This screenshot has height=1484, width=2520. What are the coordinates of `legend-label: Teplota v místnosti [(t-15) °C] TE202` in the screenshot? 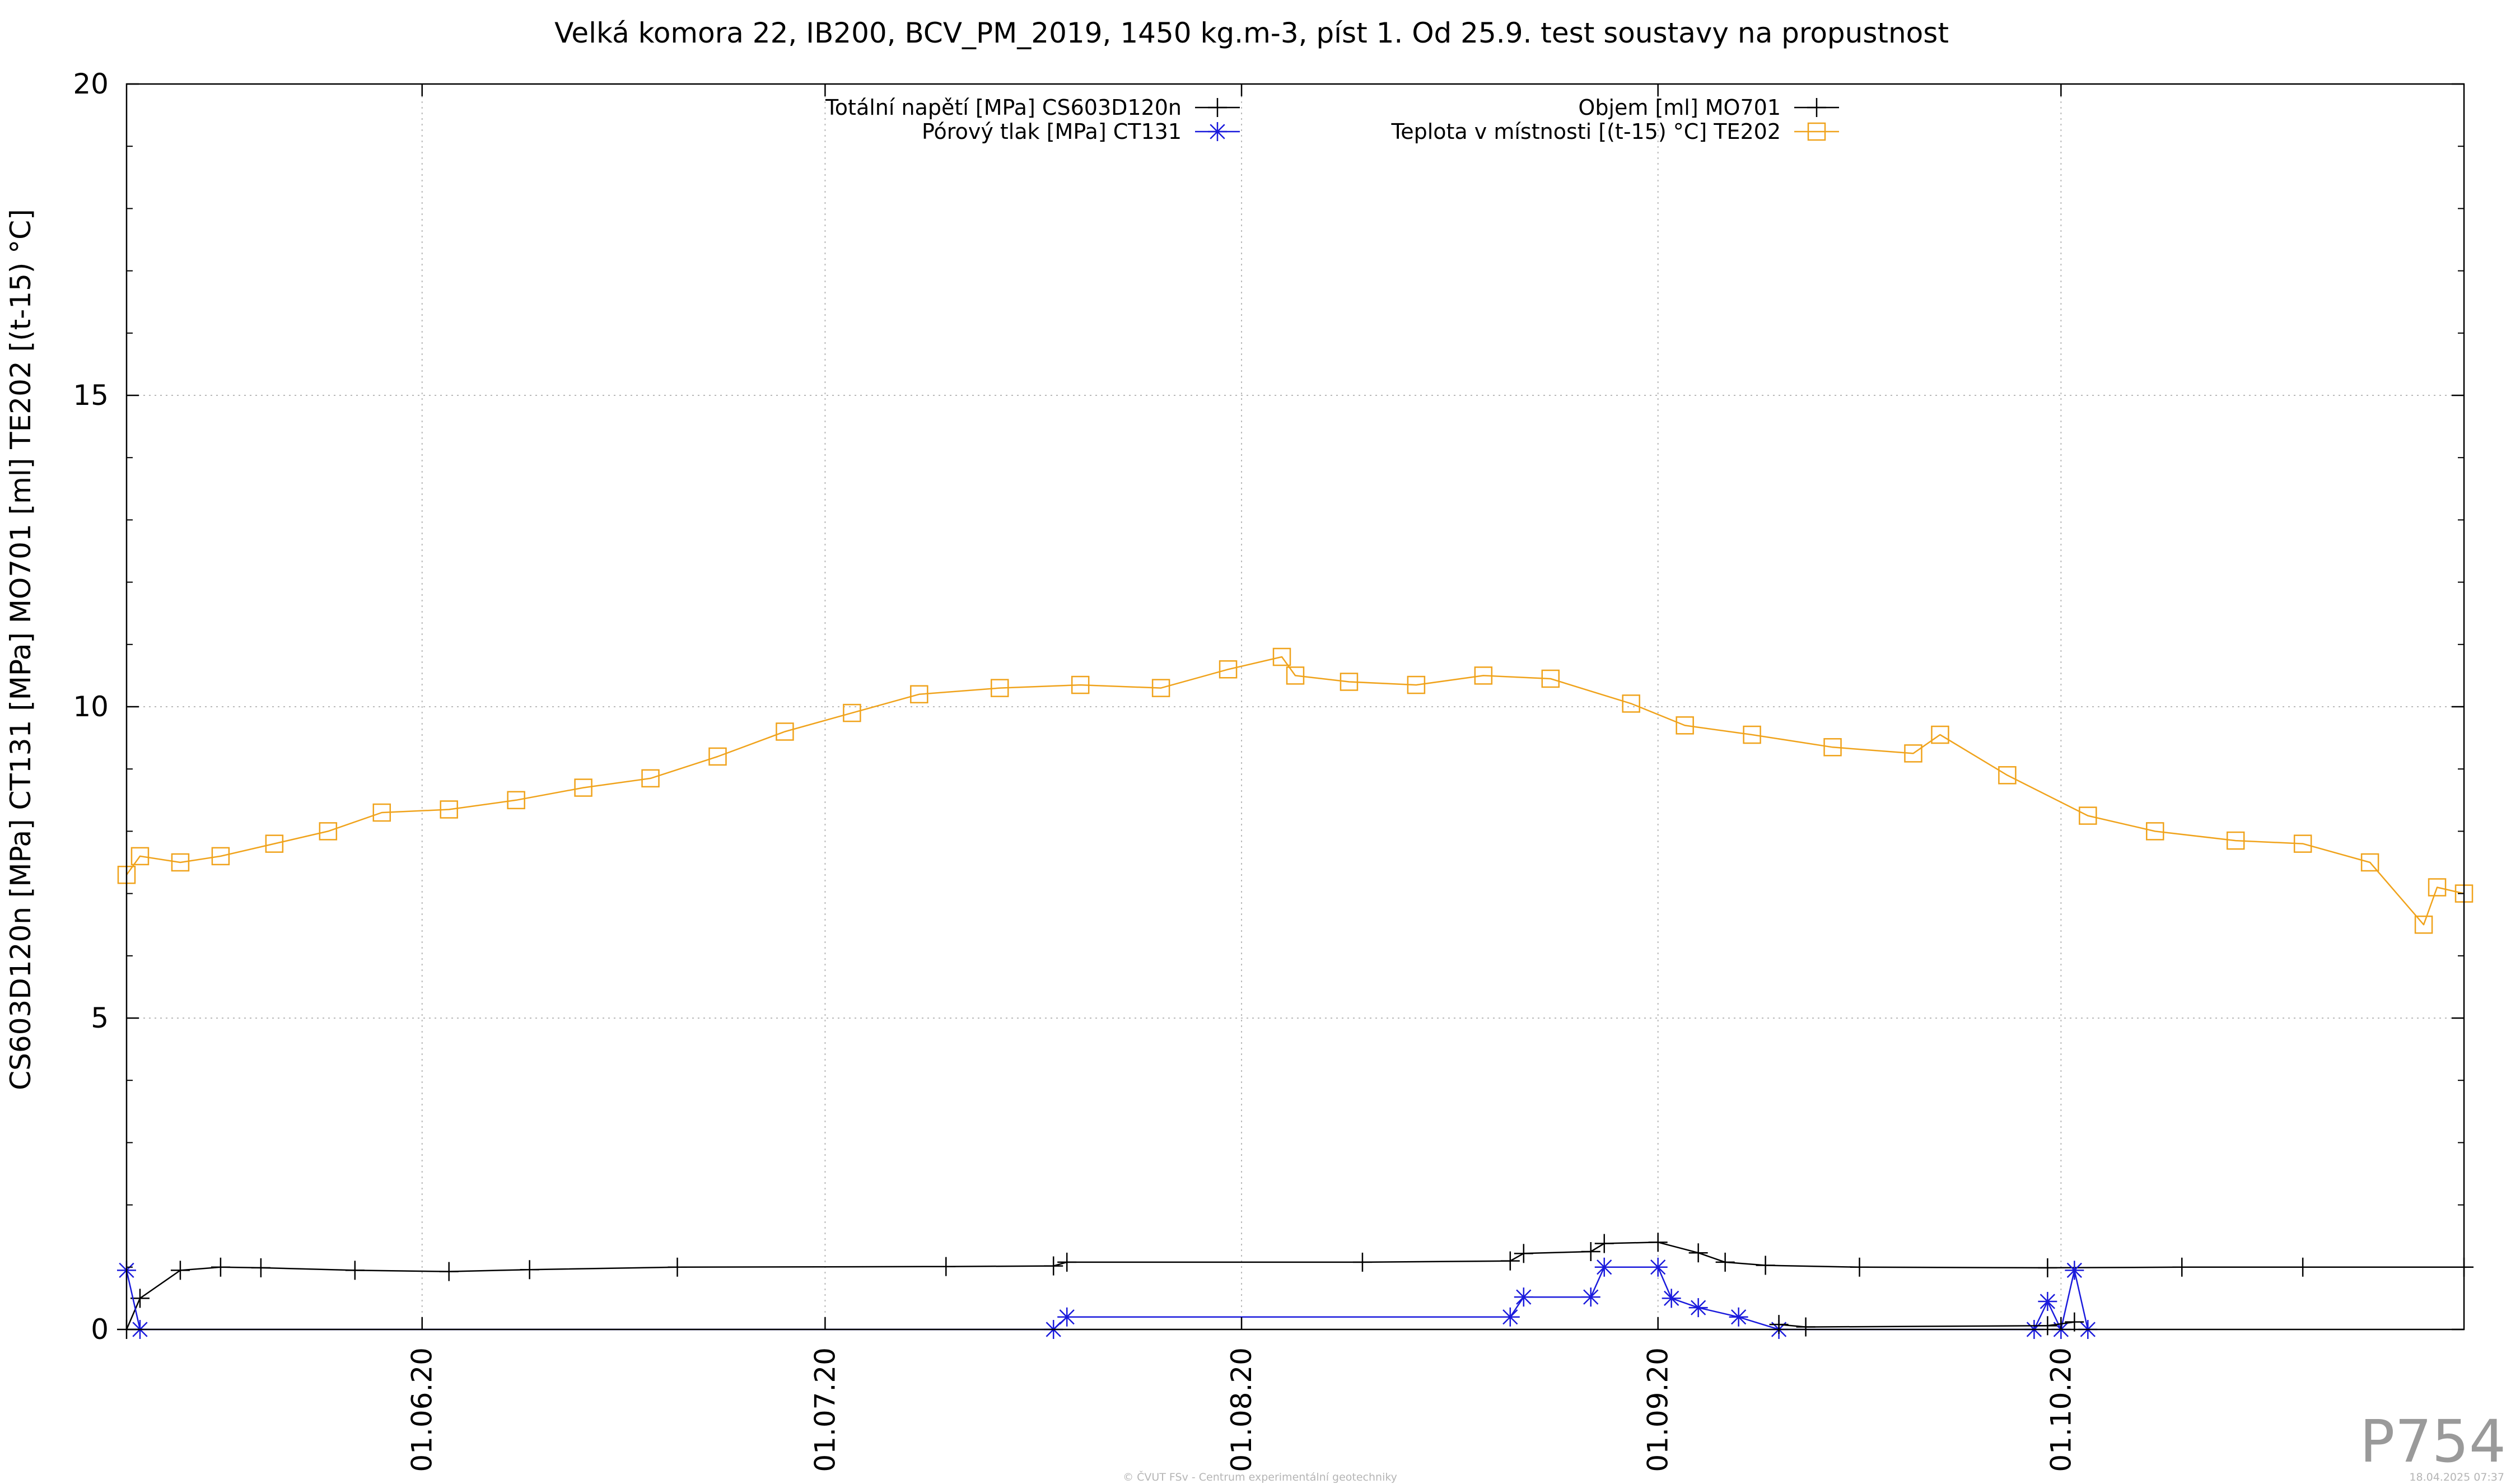 It's located at (1586, 132).